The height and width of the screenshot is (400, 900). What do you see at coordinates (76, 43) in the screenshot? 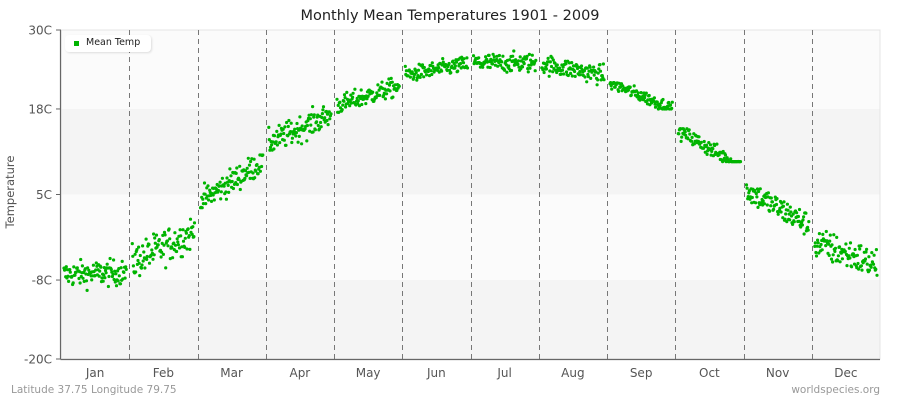
I see `legend-swatch-icon` at bounding box center [76, 43].